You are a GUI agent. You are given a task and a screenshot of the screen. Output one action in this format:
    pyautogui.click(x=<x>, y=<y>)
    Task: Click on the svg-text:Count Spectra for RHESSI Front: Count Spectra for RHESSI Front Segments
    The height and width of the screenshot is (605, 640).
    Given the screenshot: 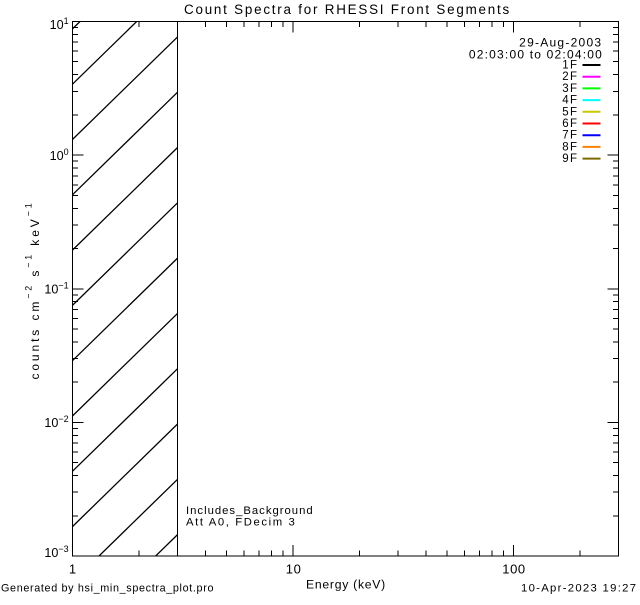 What is the action you would take?
    pyautogui.click(x=347, y=9)
    